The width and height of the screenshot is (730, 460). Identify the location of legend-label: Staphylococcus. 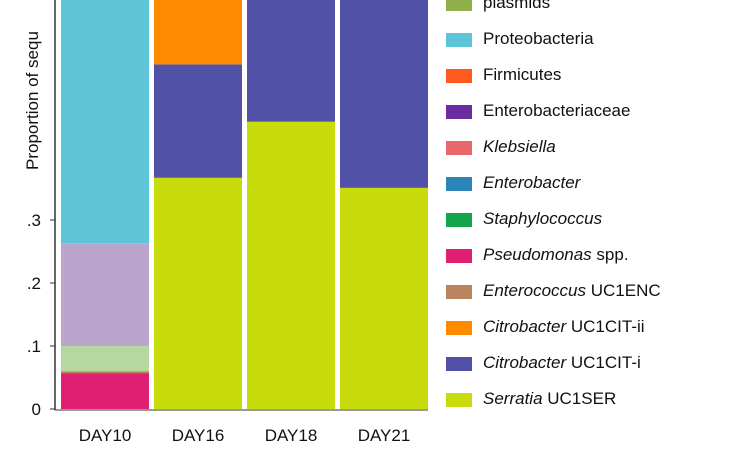
(542, 219).